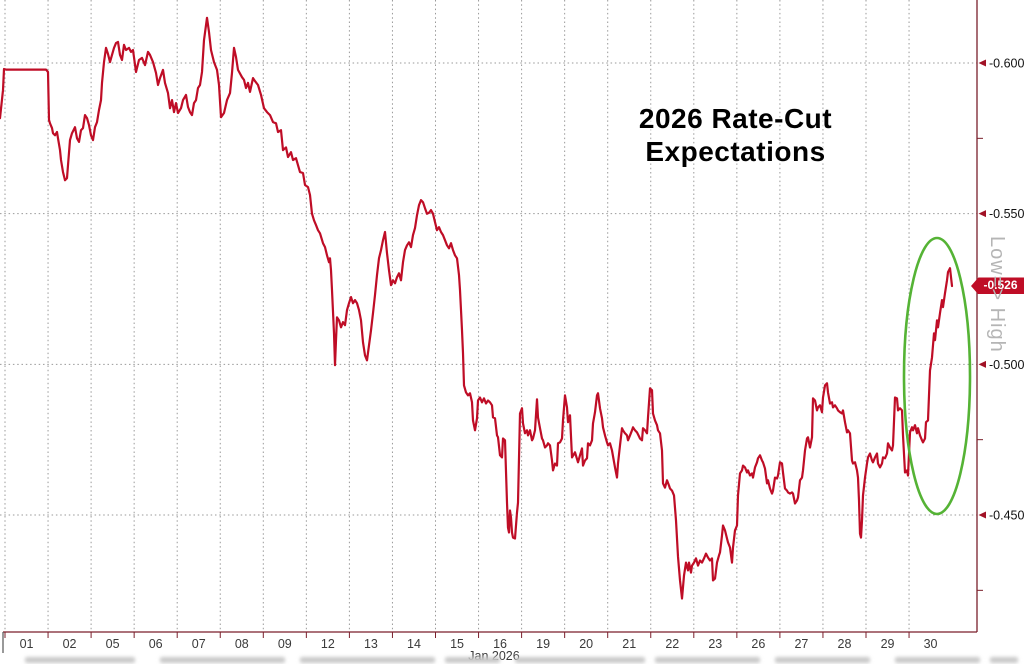 Image resolution: width=1024 pixels, height=664 pixels. I want to click on x-day-label: 13, so click(371, 644).